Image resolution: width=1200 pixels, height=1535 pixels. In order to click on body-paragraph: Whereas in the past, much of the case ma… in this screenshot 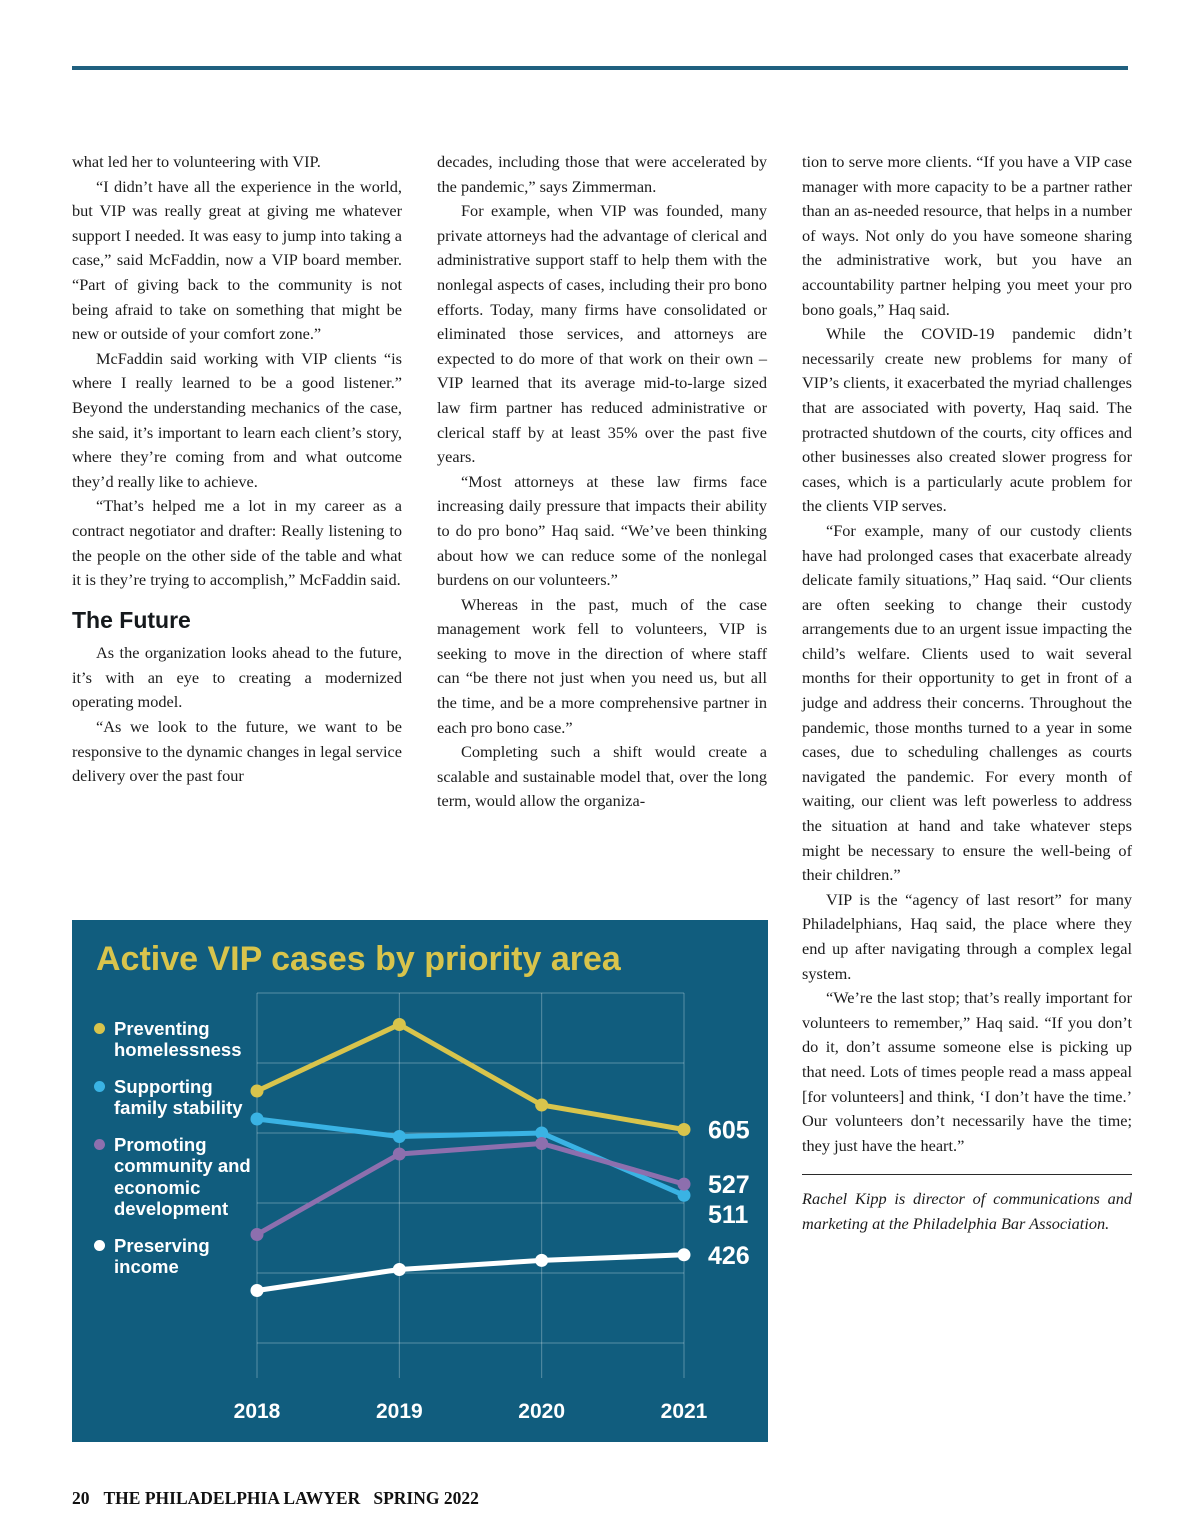, I will do `click(602, 665)`.